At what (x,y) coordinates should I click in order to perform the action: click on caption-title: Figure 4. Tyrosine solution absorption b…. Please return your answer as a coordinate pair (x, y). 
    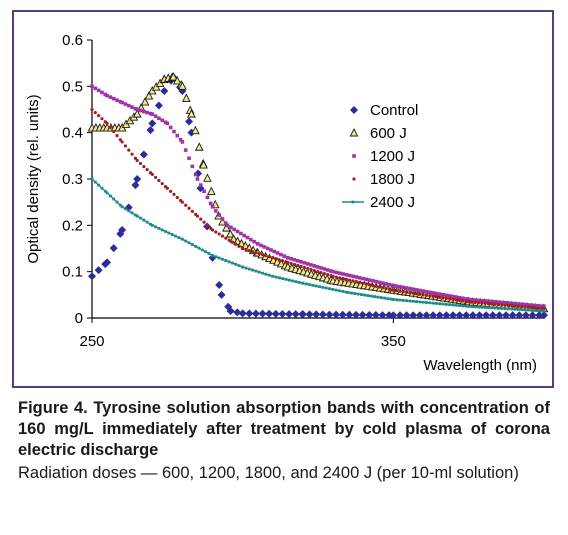
    Looking at the image, I should click on (284, 429).